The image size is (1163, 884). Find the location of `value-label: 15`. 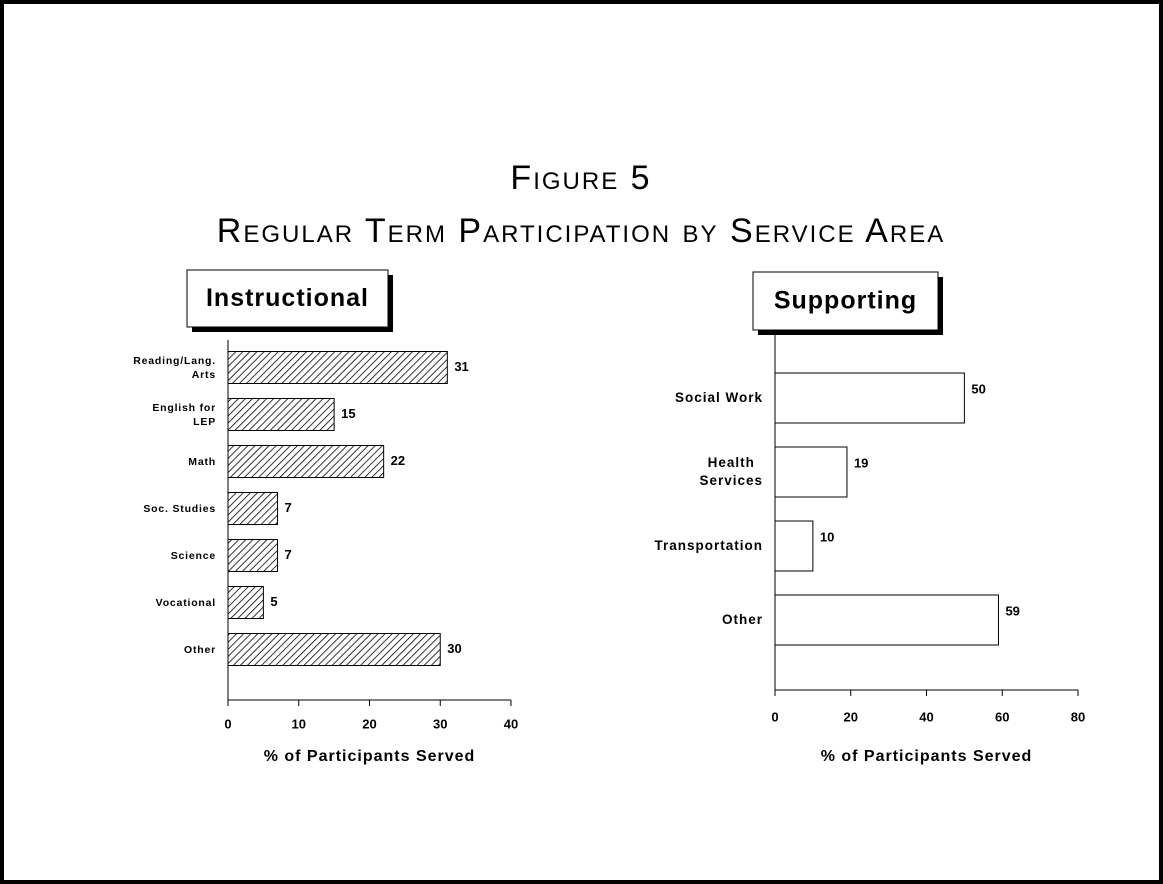

value-label: 15 is located at coordinates (348, 413).